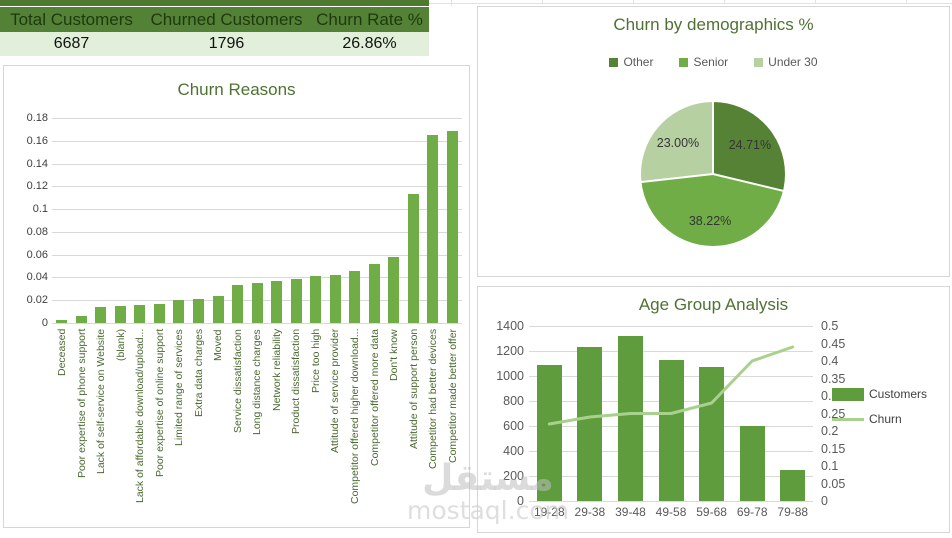  What do you see at coordinates (375, 425) in the screenshot?
I see `category-slot: Competitor offered more data` at bounding box center [375, 425].